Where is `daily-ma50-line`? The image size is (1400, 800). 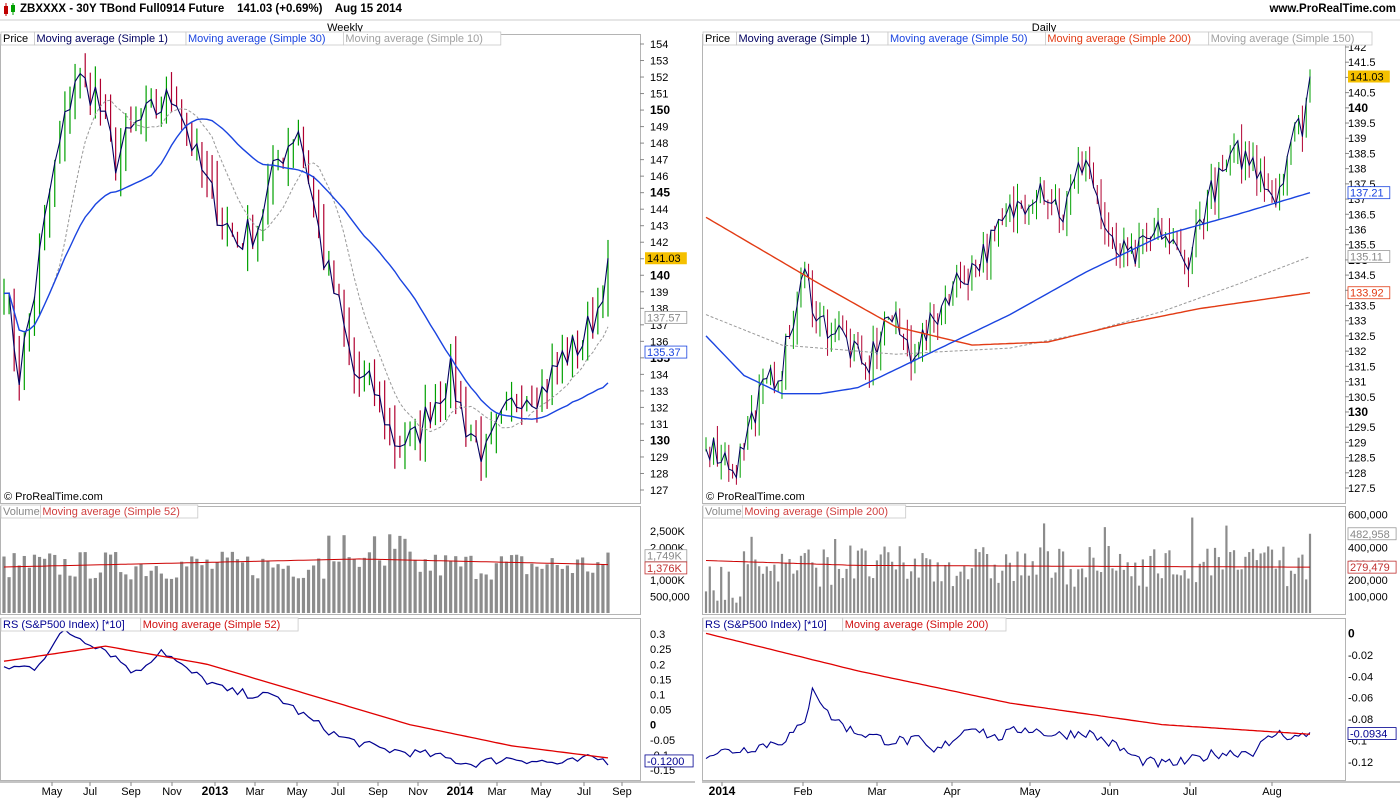 daily-ma50-line is located at coordinates (1008, 293).